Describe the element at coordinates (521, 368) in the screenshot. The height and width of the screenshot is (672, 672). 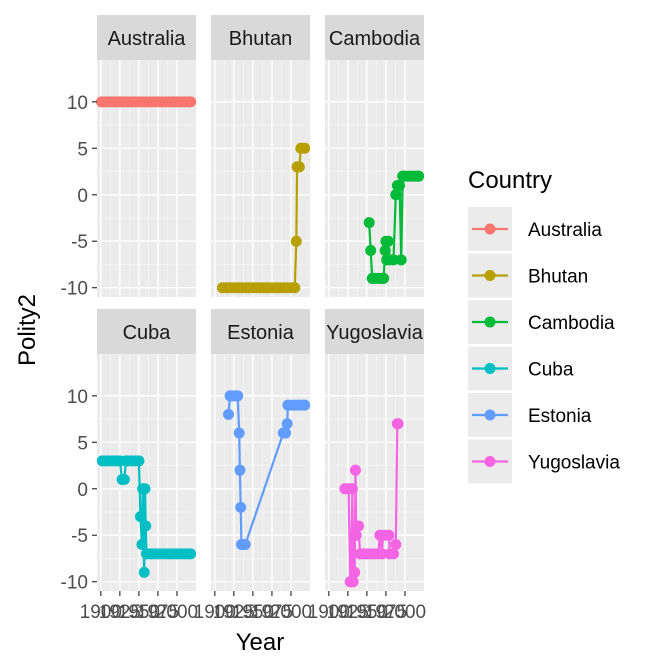
I see `legend-item-cuba: Cuba` at that location.